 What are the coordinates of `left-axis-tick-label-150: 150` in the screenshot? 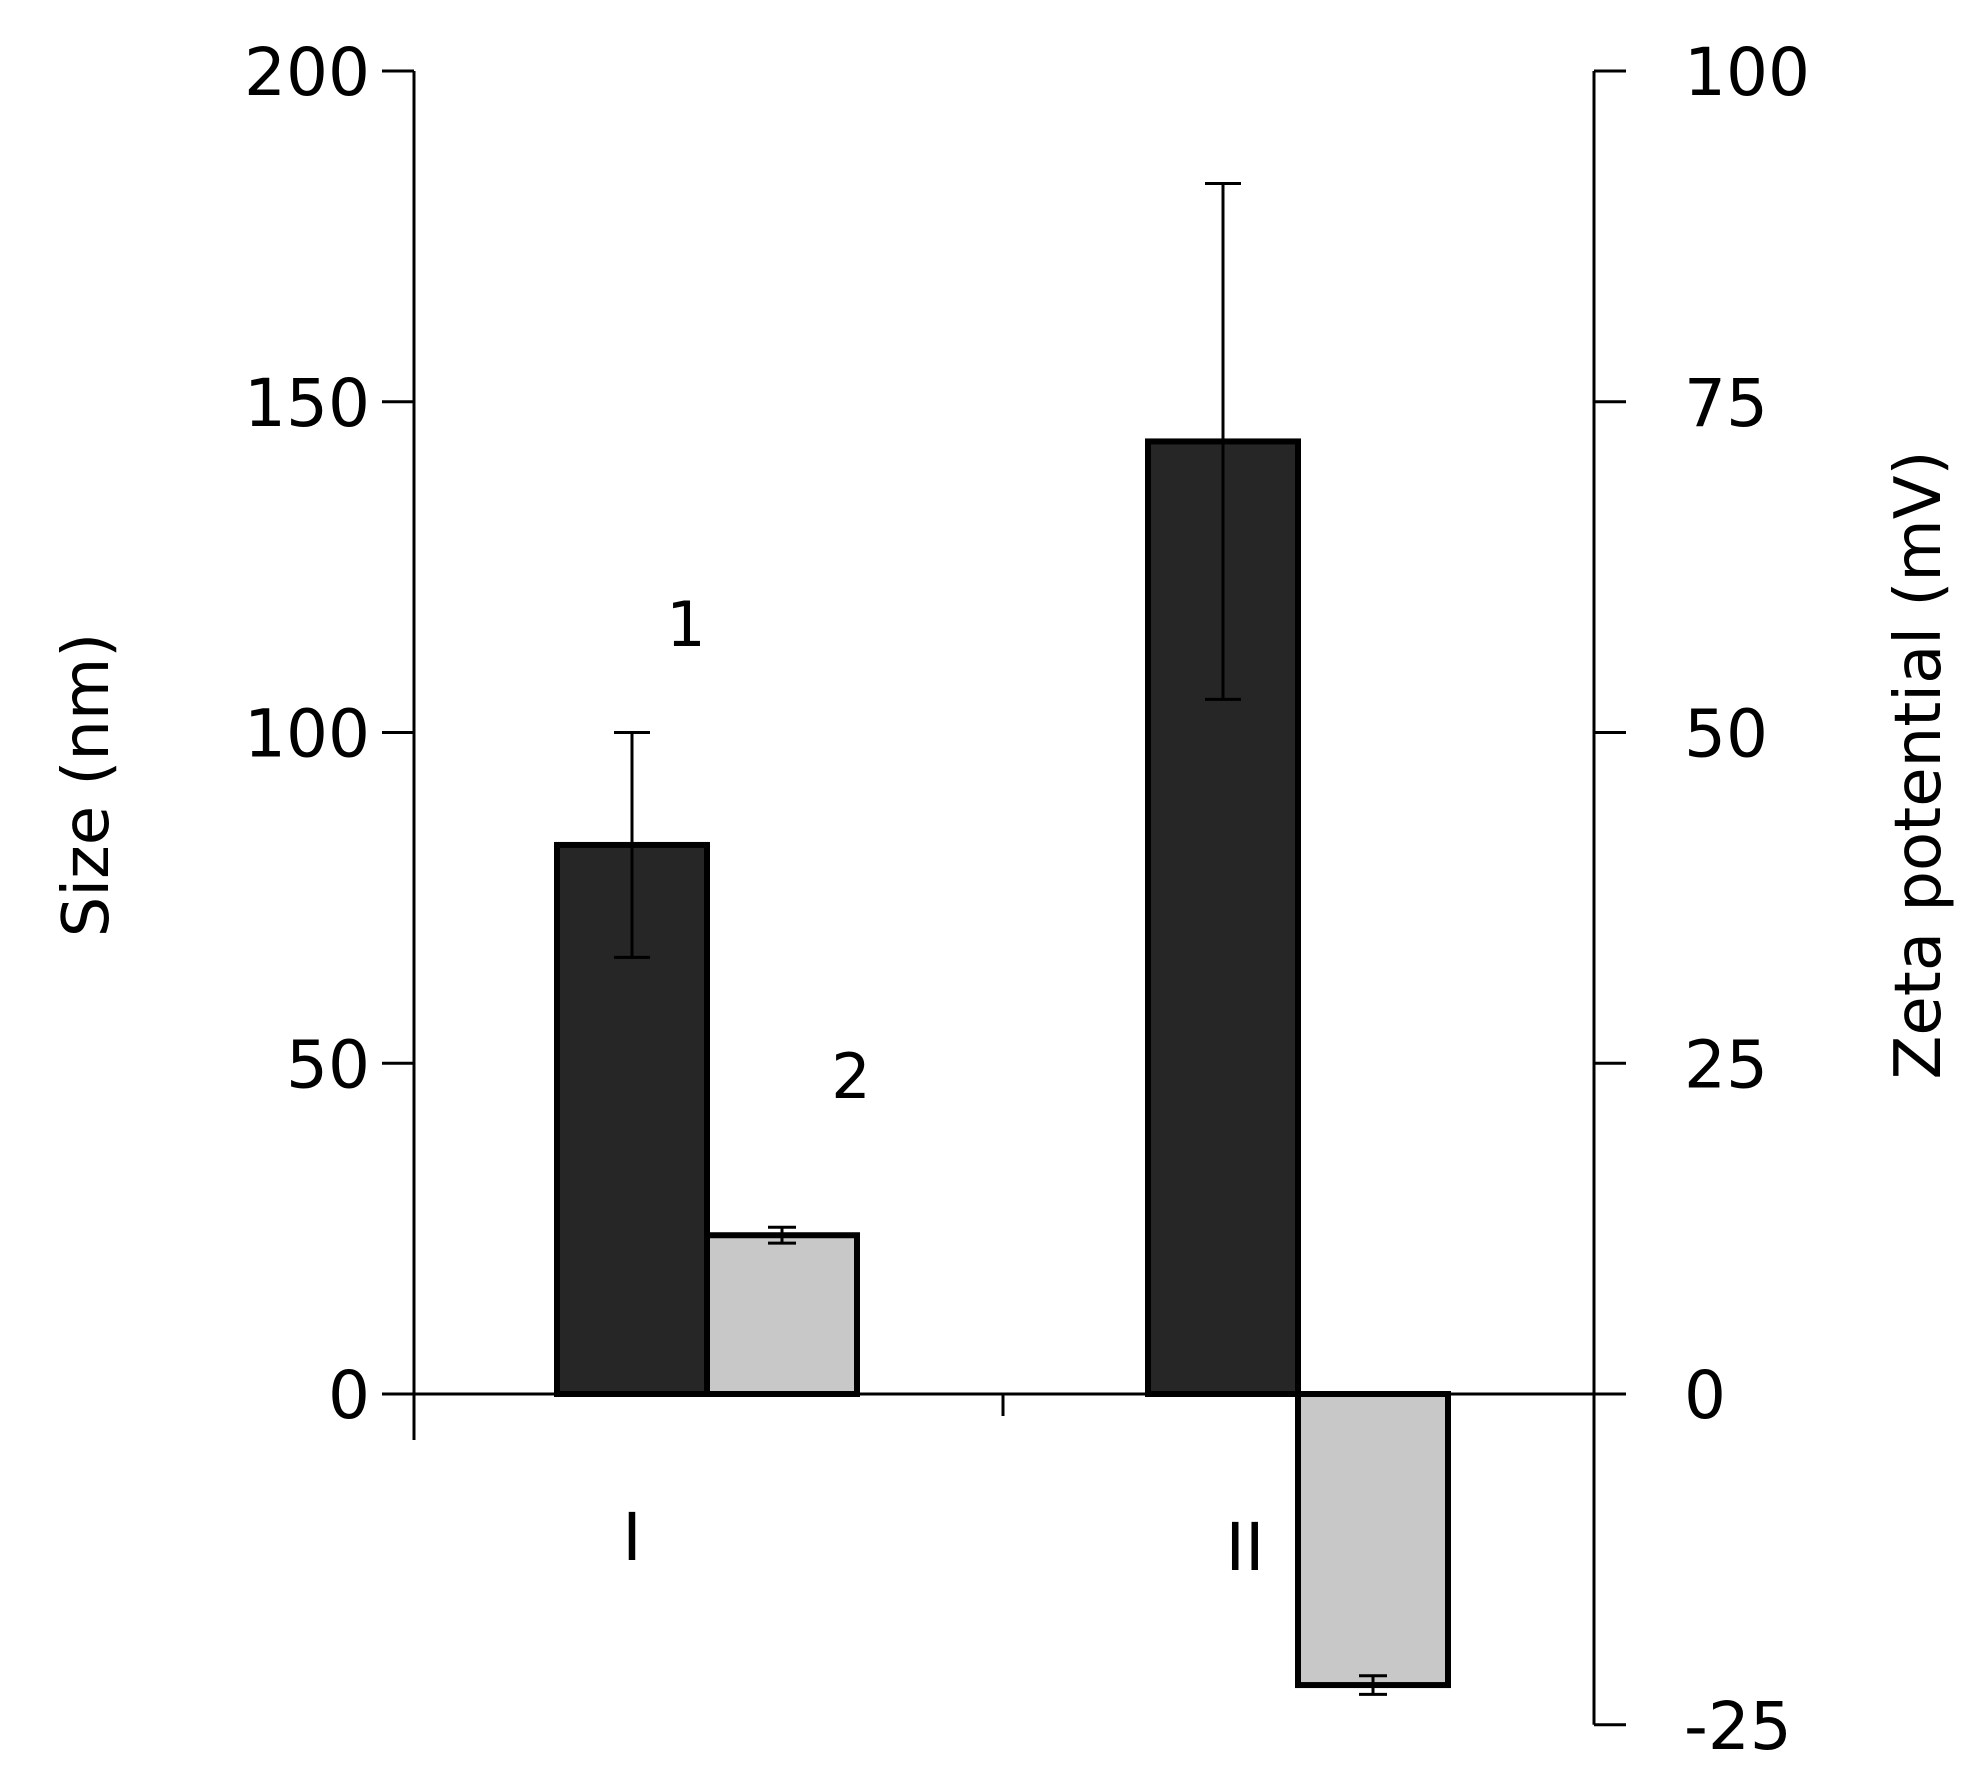 It's located at (307, 403).